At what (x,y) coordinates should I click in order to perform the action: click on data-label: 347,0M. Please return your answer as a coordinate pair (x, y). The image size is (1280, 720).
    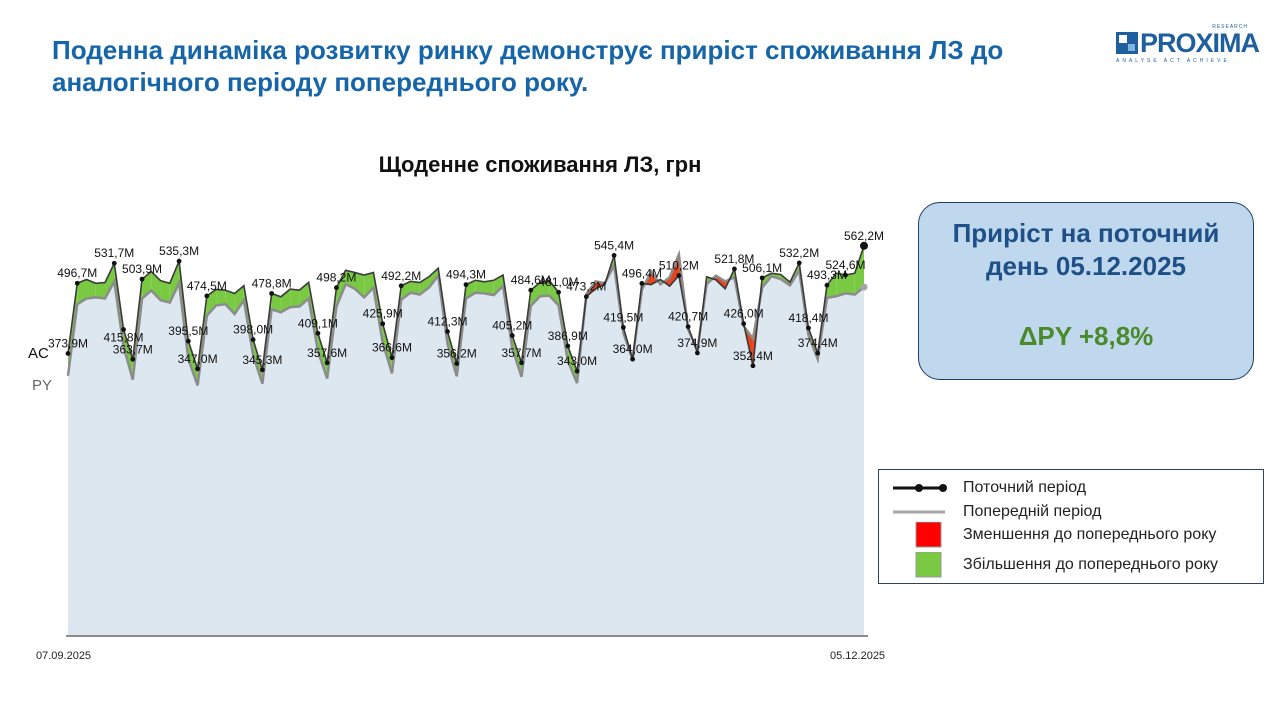
    Looking at the image, I should click on (198, 359).